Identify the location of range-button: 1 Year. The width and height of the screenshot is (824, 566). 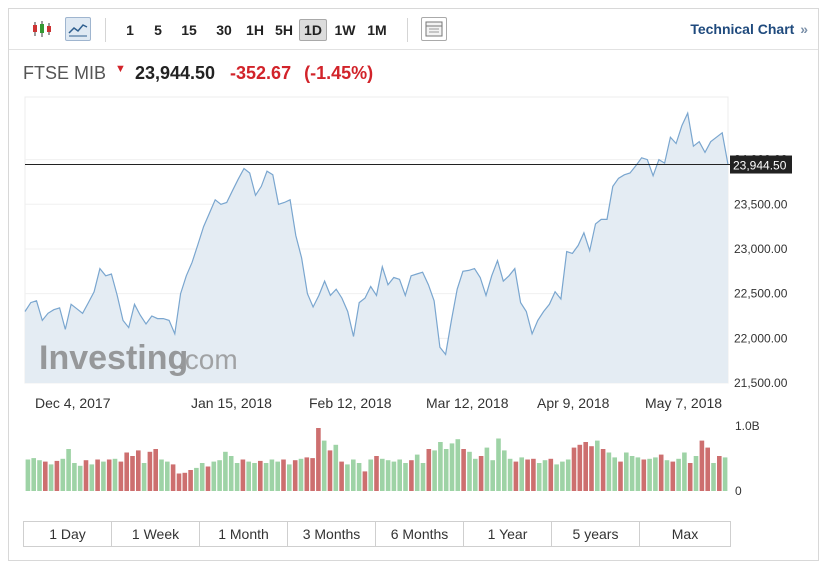
(508, 534).